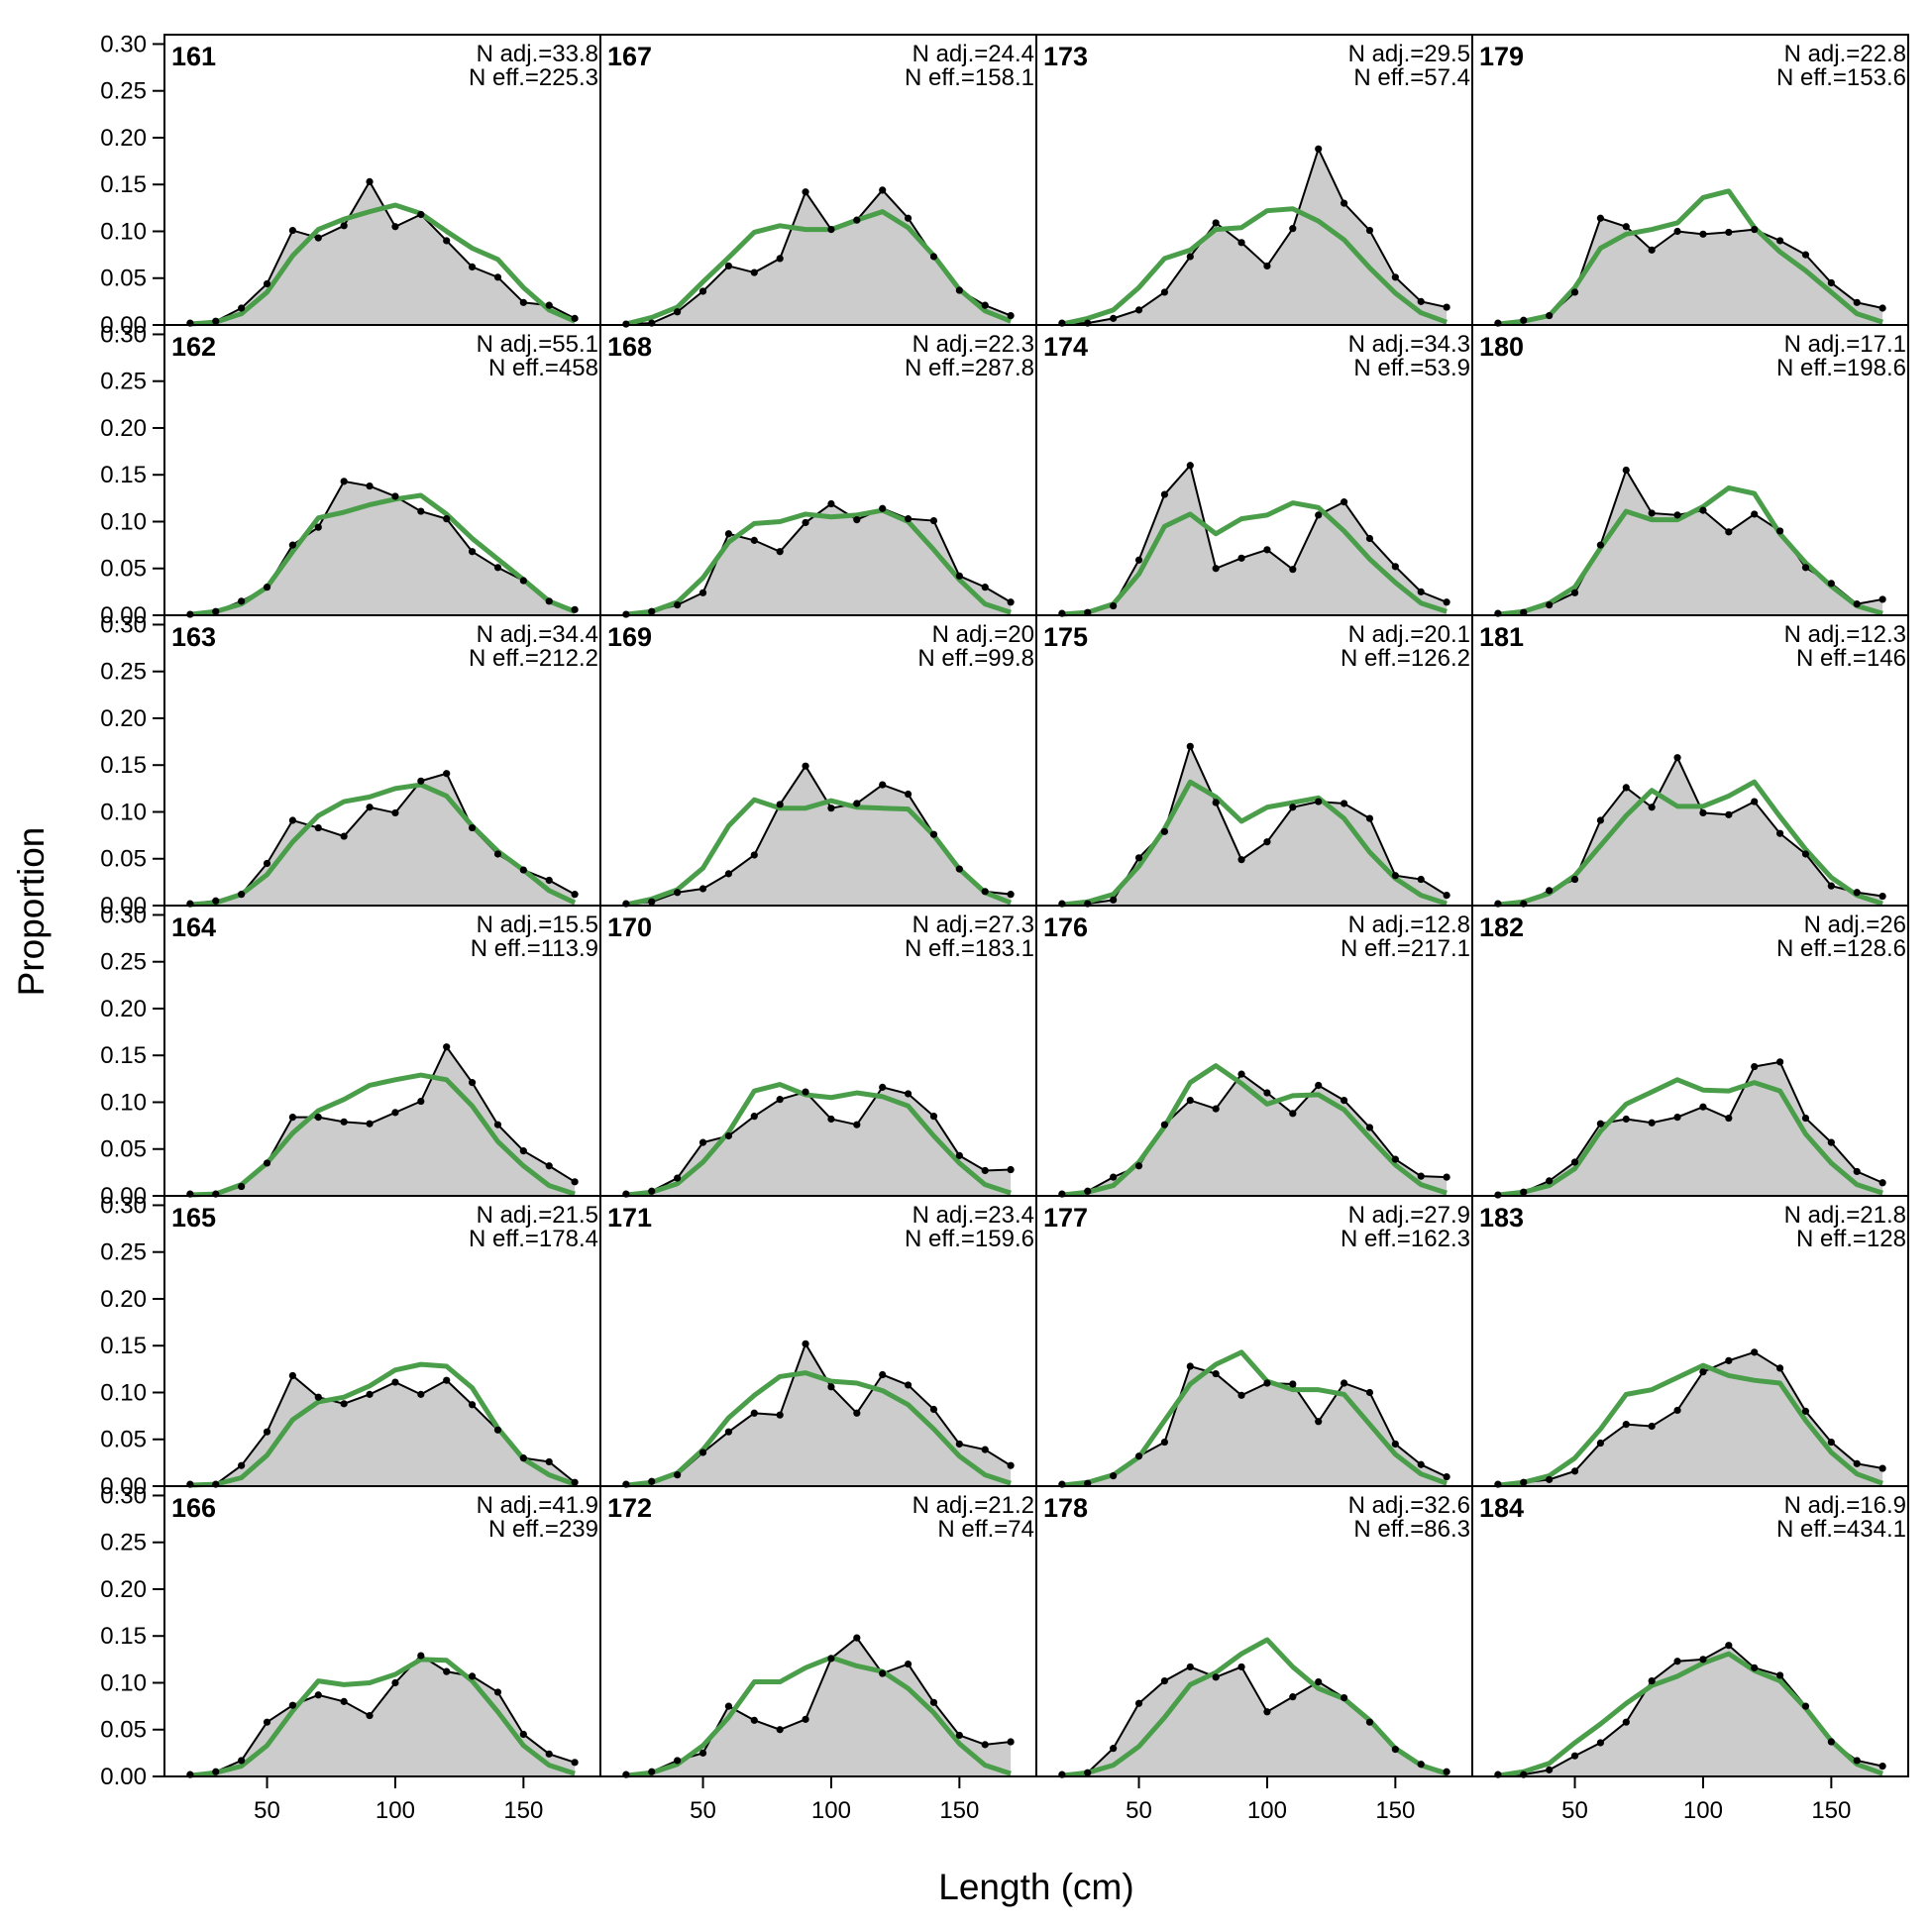 The height and width of the screenshot is (1932, 1932). What do you see at coordinates (124, 718) in the screenshot?
I see `y-tick-label: 0.20` at bounding box center [124, 718].